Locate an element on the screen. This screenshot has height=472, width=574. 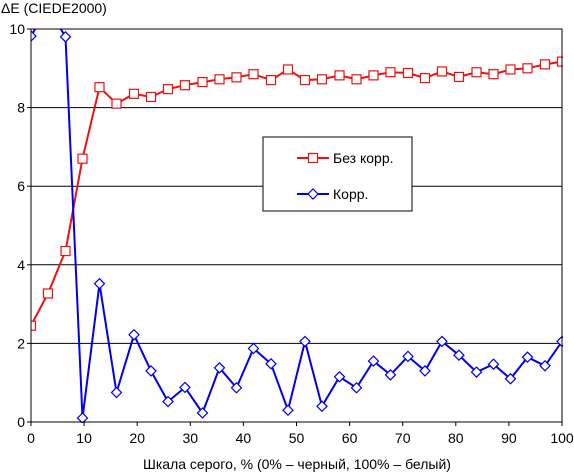
y-axis-title: ΔE (CIEDE2000) is located at coordinates (54, 8).